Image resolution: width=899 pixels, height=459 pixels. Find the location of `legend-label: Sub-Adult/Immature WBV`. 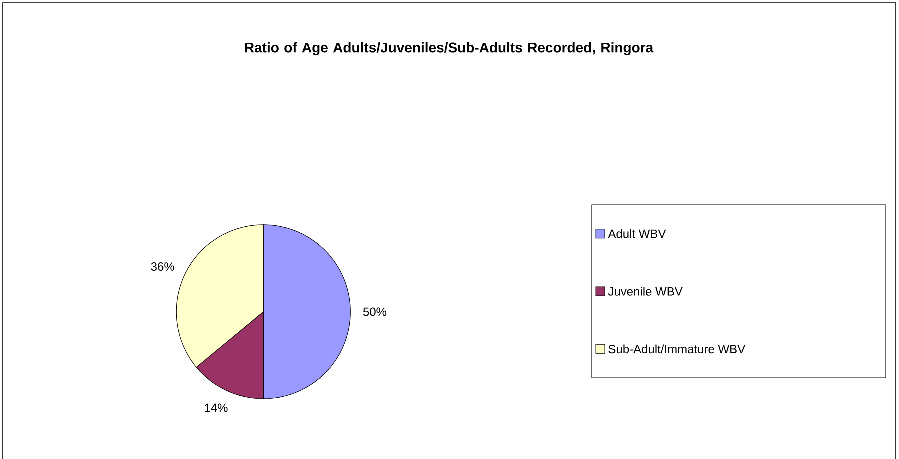

legend-label: Sub-Adult/Immature WBV is located at coordinates (677, 349).